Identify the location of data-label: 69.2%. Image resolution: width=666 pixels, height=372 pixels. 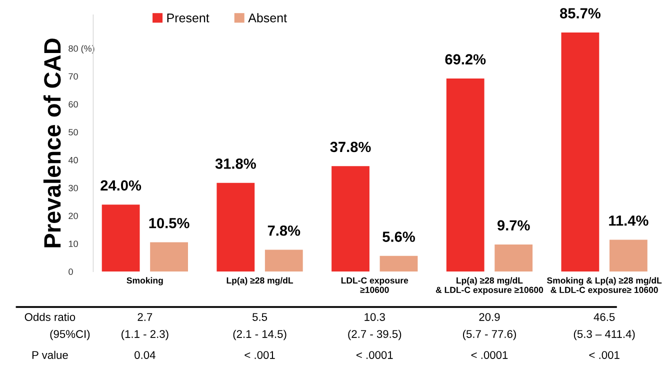
(465, 59).